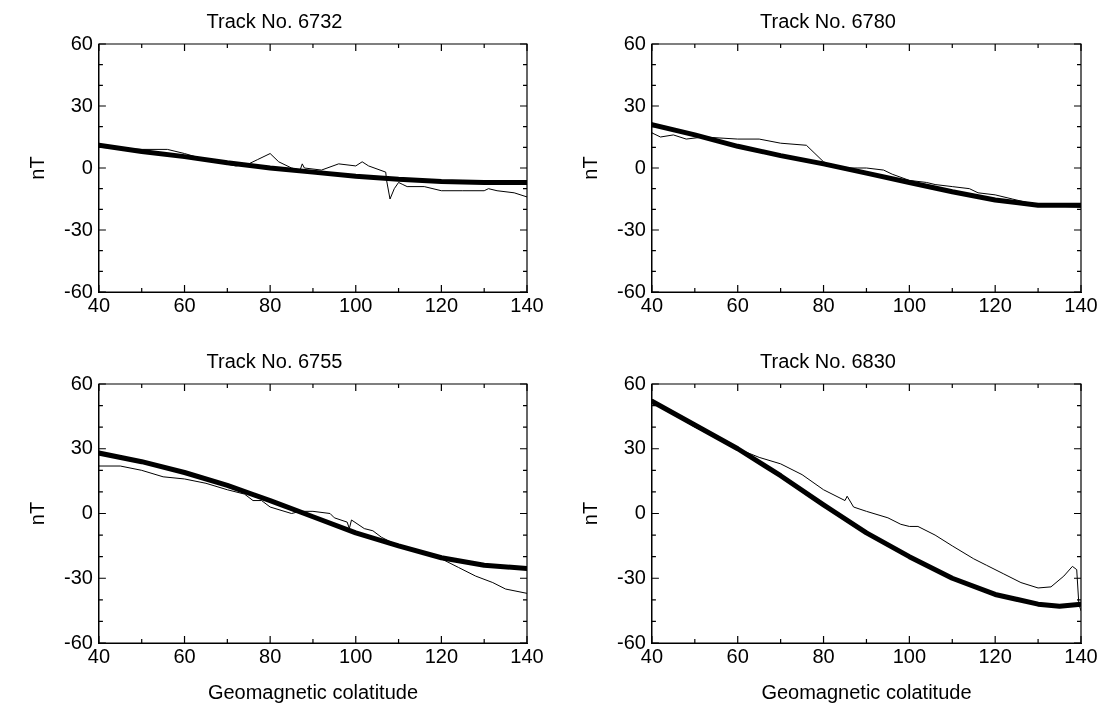  I want to click on chart-title: Track No. 6780, so click(828, 20).